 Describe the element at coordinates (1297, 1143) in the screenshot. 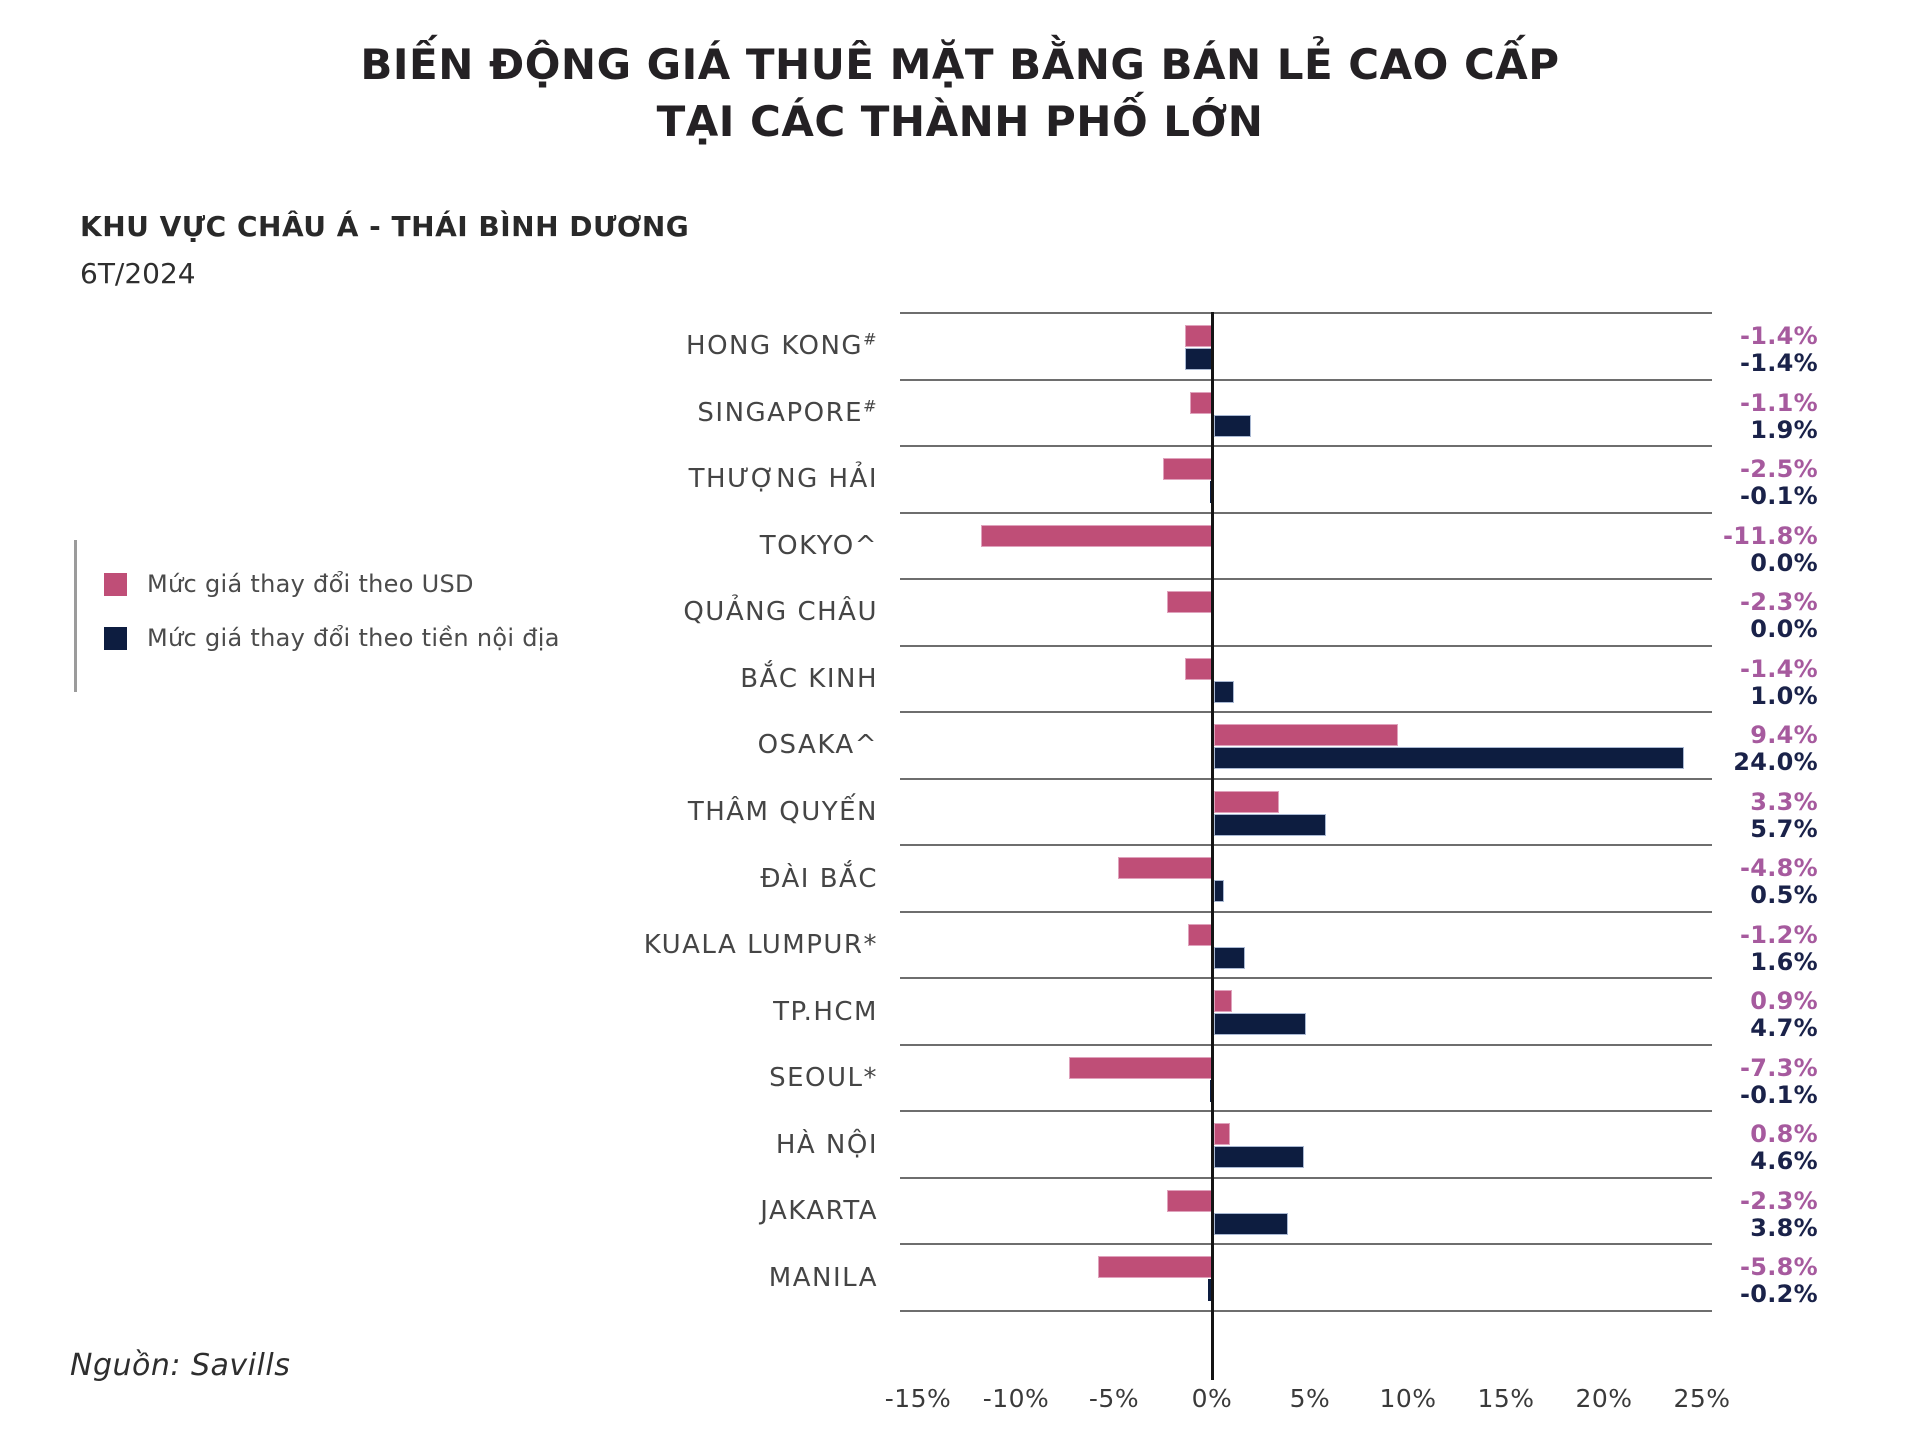

I see `chart-row: HÀ NỘI 0.8% 4.6%` at that location.